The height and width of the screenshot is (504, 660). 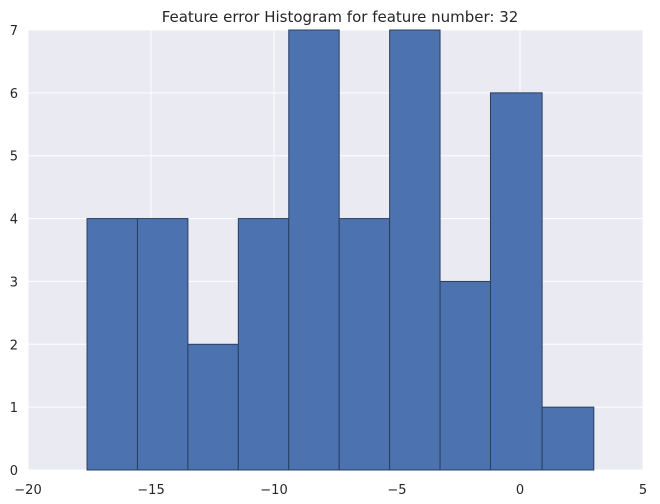 What do you see at coordinates (643, 490) in the screenshot?
I see `x-tick-label: 5` at bounding box center [643, 490].